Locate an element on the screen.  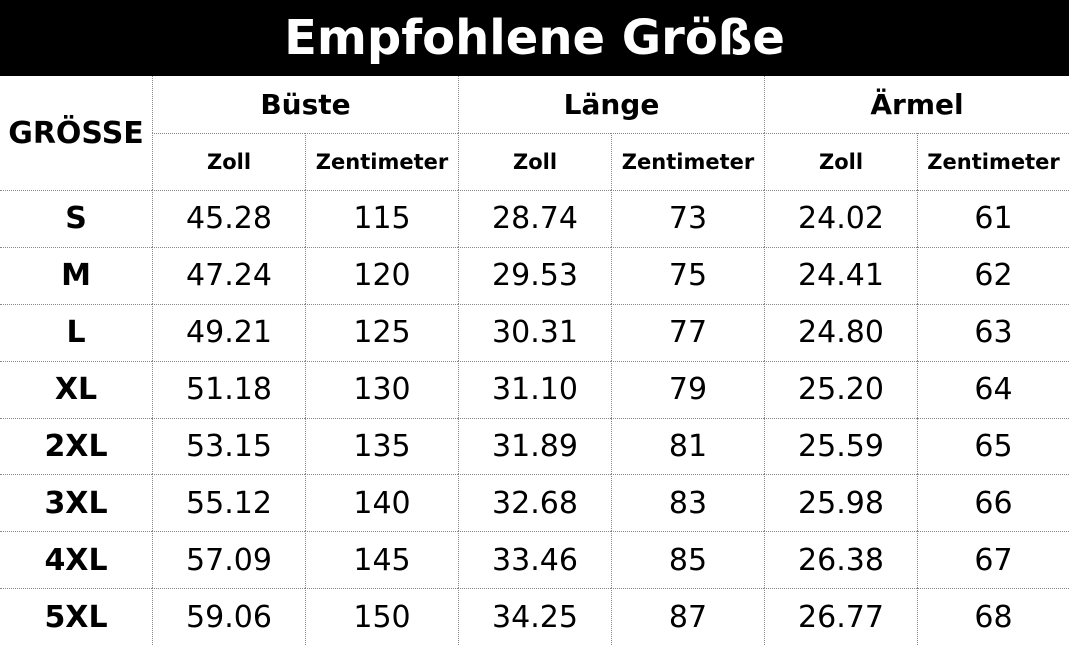
measurement: 29.53 is located at coordinates (534, 275).